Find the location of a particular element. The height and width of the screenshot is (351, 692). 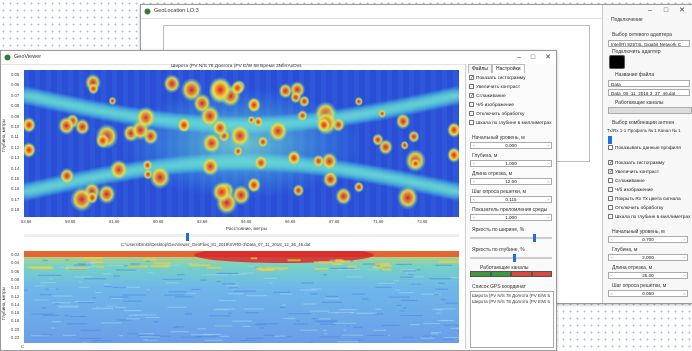

back-option-check: ✓ Увеличить контраст is located at coordinates (634, 172).